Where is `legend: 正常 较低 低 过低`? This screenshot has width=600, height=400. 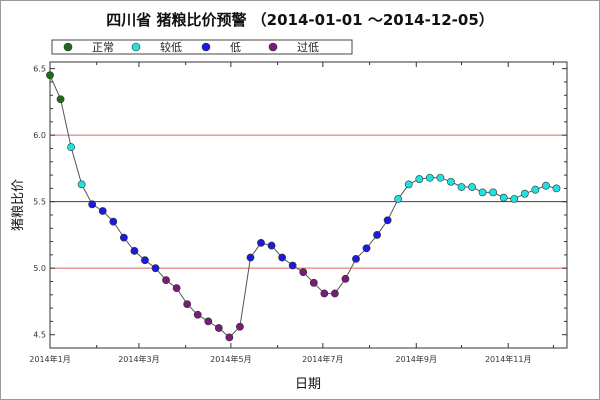 legend: 正常 较低 低 过低 is located at coordinates (202, 47).